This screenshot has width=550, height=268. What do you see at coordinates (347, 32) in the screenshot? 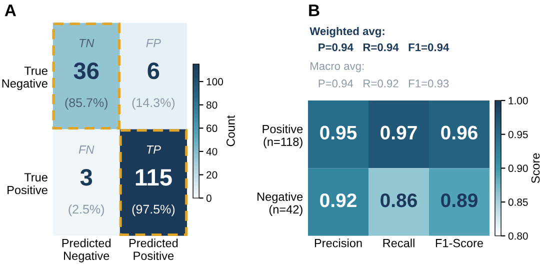
I see `text: Weighted avg:` at bounding box center [347, 32].